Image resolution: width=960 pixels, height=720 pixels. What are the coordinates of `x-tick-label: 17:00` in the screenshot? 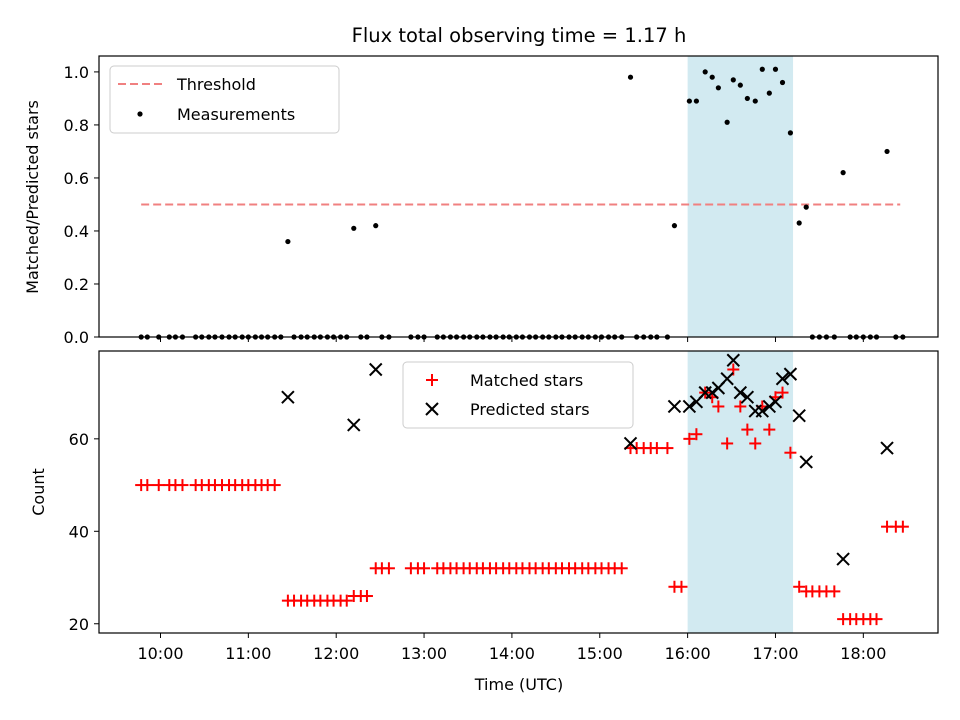 It's located at (775, 653).